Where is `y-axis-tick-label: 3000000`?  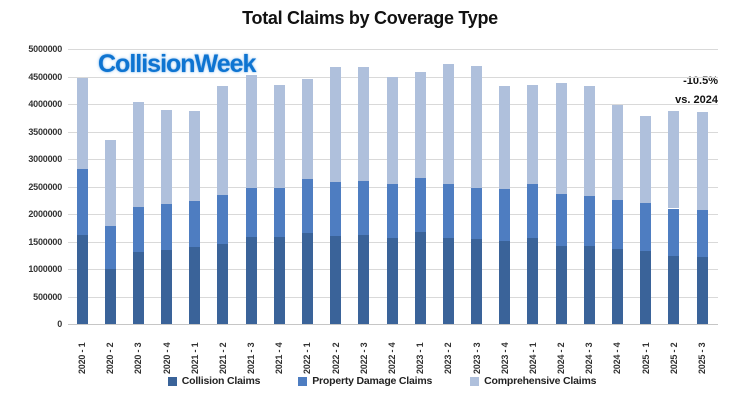
y-axis-tick-label: 3000000 is located at coordinates (45, 159).